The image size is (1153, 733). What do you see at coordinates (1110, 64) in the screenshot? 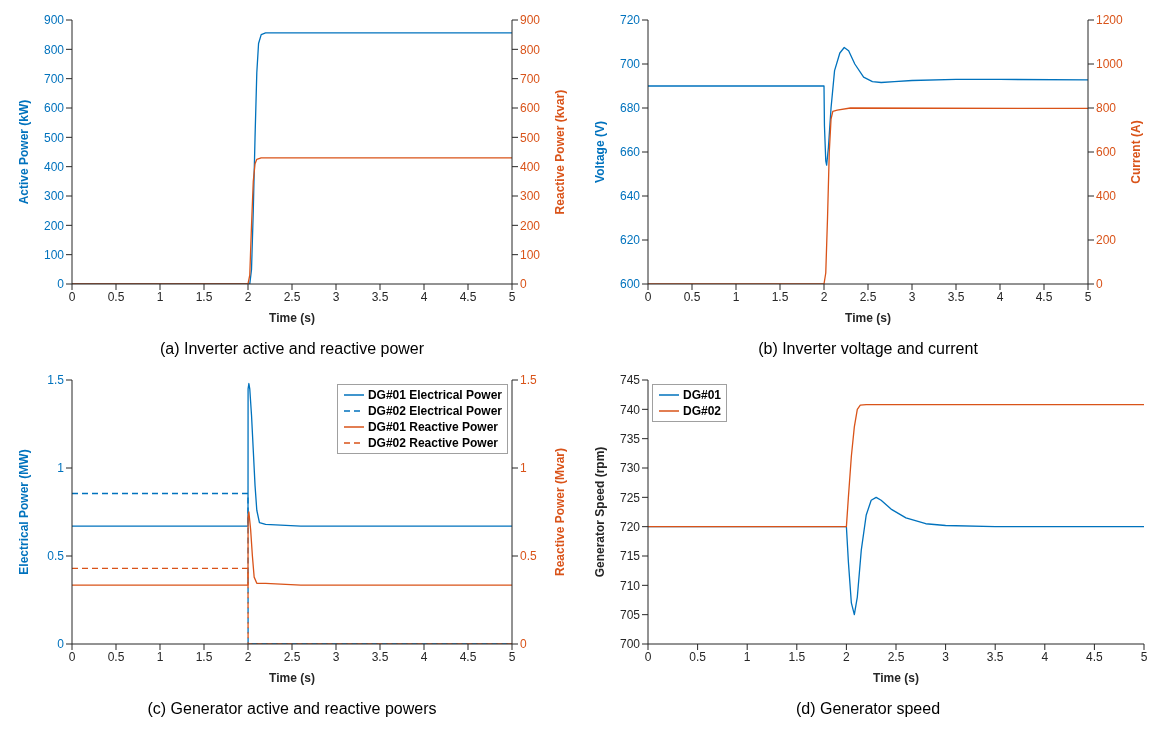
I see `y2-tick-label: 1000` at bounding box center [1110, 64].